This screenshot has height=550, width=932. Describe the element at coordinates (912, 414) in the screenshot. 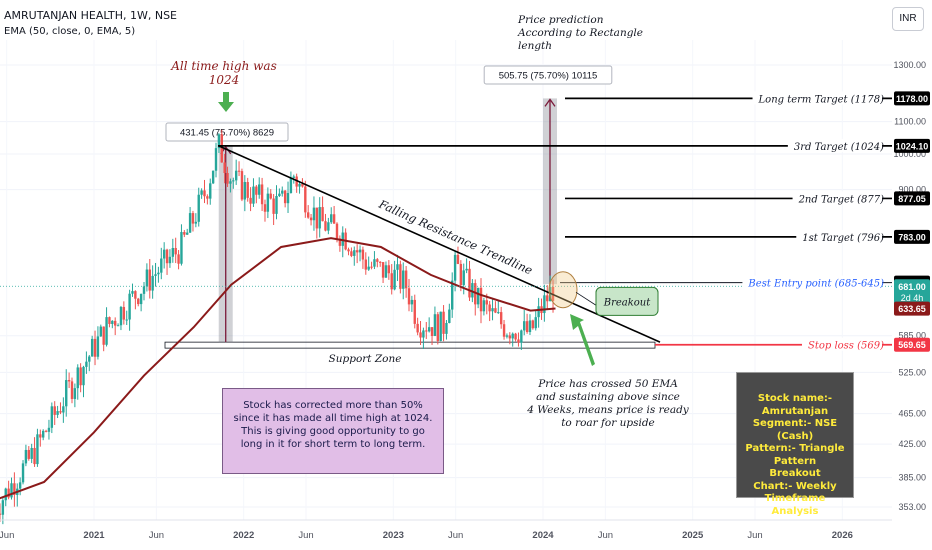

I see `y-tick-label: 465.00` at that location.